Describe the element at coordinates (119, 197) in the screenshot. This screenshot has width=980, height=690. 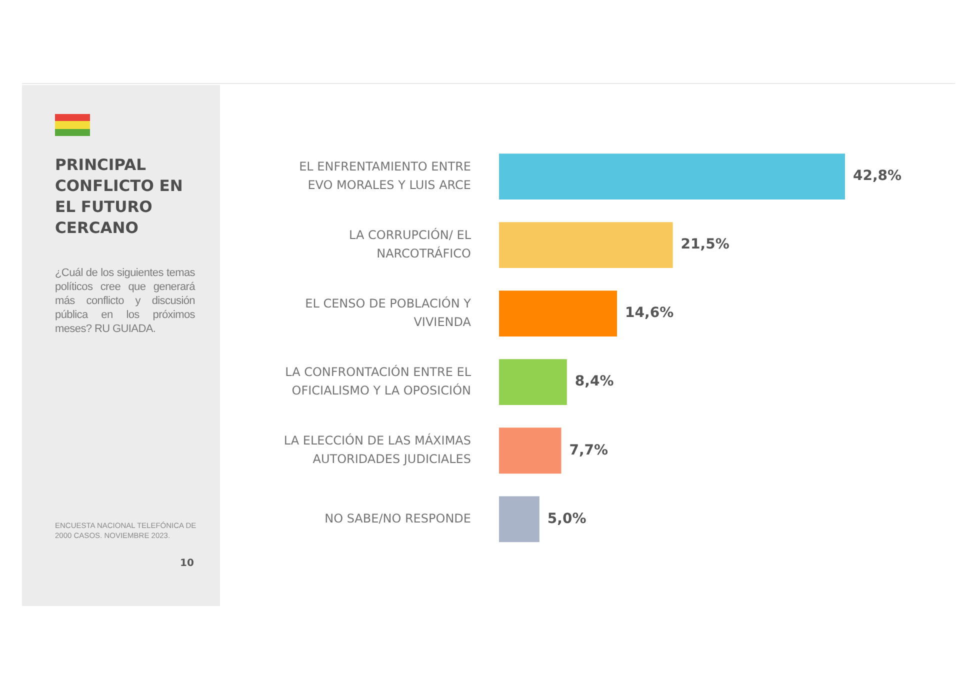
I see `text: PRINCIPAL CONFLICTO EN EL FUTURO CERCANO` at that location.